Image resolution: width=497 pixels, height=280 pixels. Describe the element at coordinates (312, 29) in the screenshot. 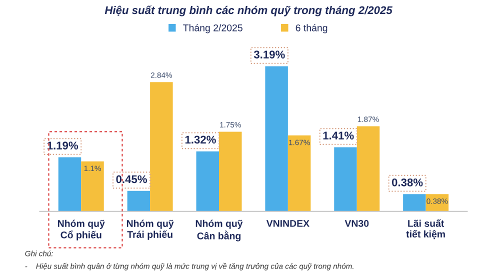

I see `legend-label: 6 tháng` at that location.